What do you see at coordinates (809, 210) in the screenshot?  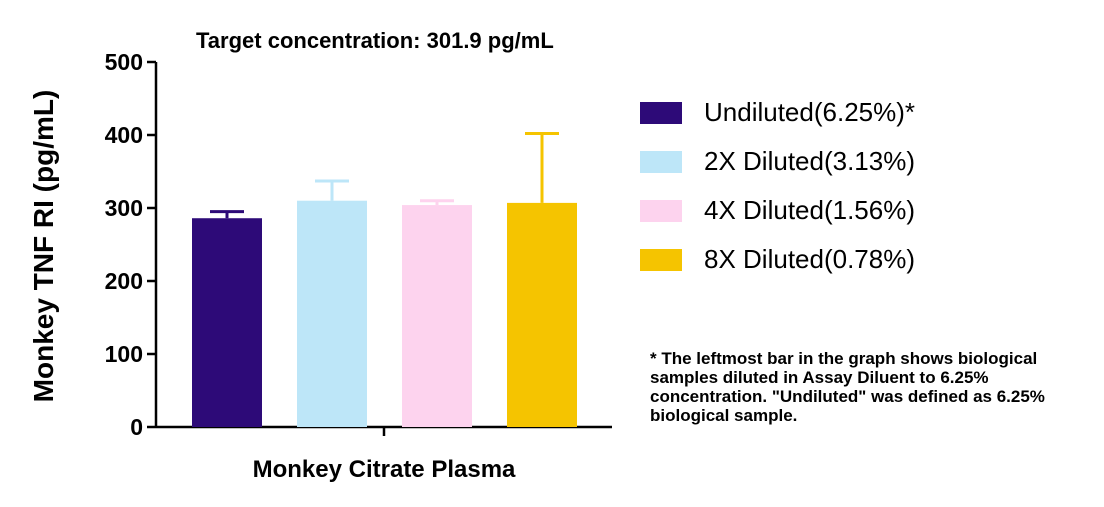 I see `legend-label: 4X Diluted(1.56%)` at bounding box center [809, 210].